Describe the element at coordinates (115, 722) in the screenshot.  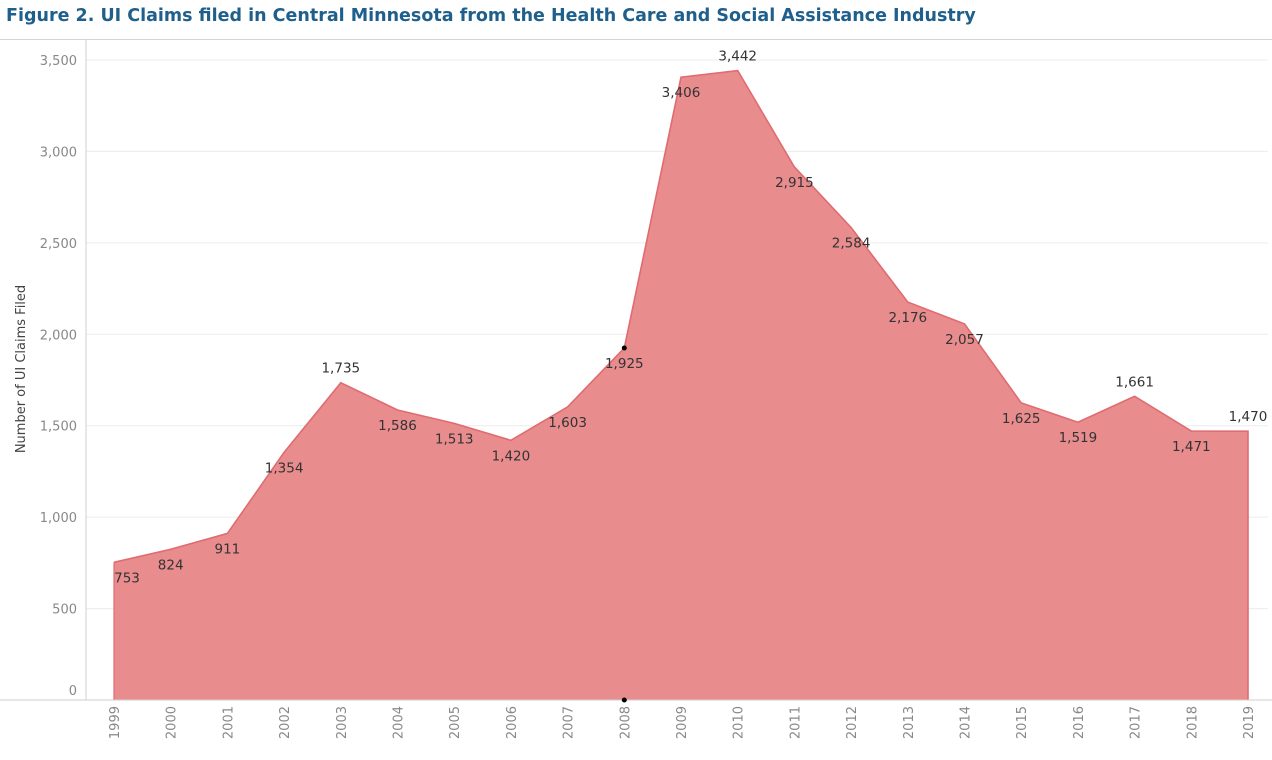
I see `x-tick-label: 1999` at that location.